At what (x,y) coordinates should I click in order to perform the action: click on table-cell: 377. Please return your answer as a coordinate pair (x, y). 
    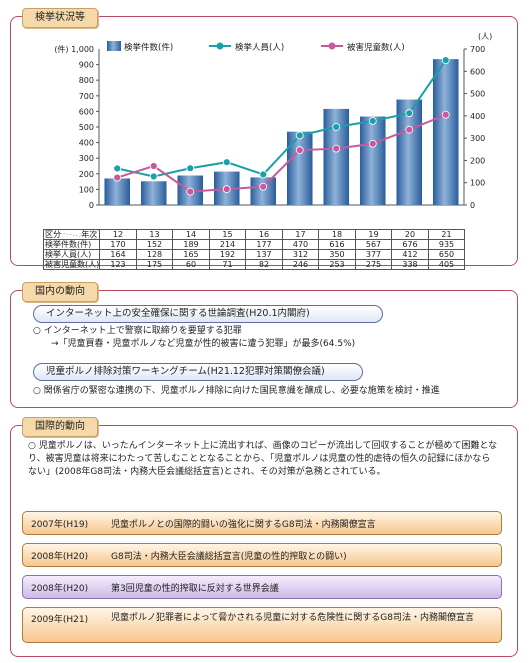
    Looking at the image, I should click on (373, 254).